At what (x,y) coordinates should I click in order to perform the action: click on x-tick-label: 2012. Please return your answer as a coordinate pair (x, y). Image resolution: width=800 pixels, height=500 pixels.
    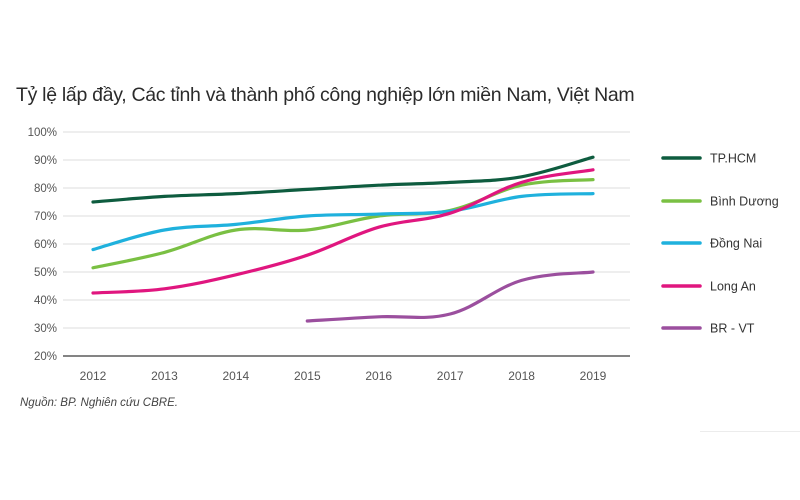
    Looking at the image, I should click on (93, 376).